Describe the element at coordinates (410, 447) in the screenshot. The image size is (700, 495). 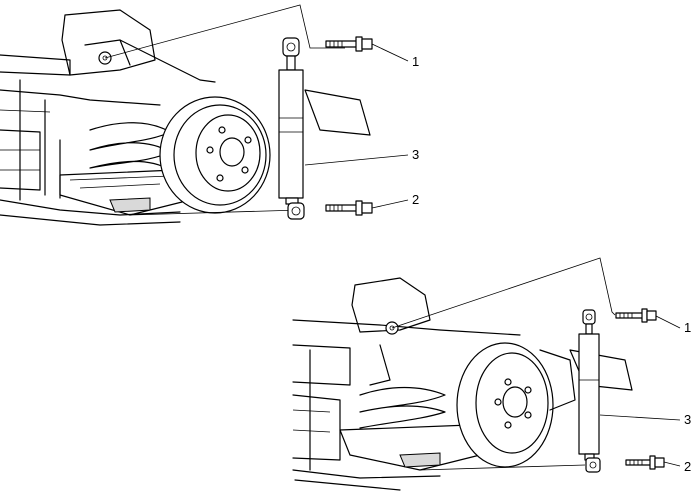
I see `bottom-control-arm` at that location.